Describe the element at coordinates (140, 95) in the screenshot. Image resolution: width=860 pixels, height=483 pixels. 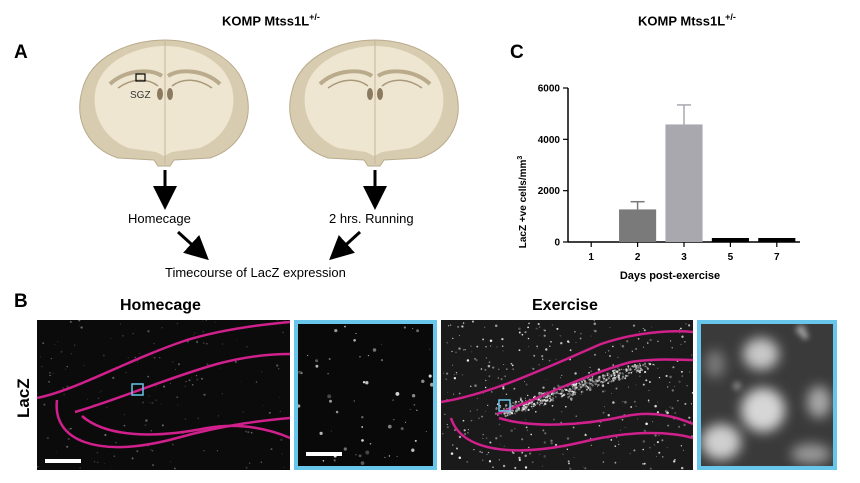
I see `sgz-label: SGZ` at that location.